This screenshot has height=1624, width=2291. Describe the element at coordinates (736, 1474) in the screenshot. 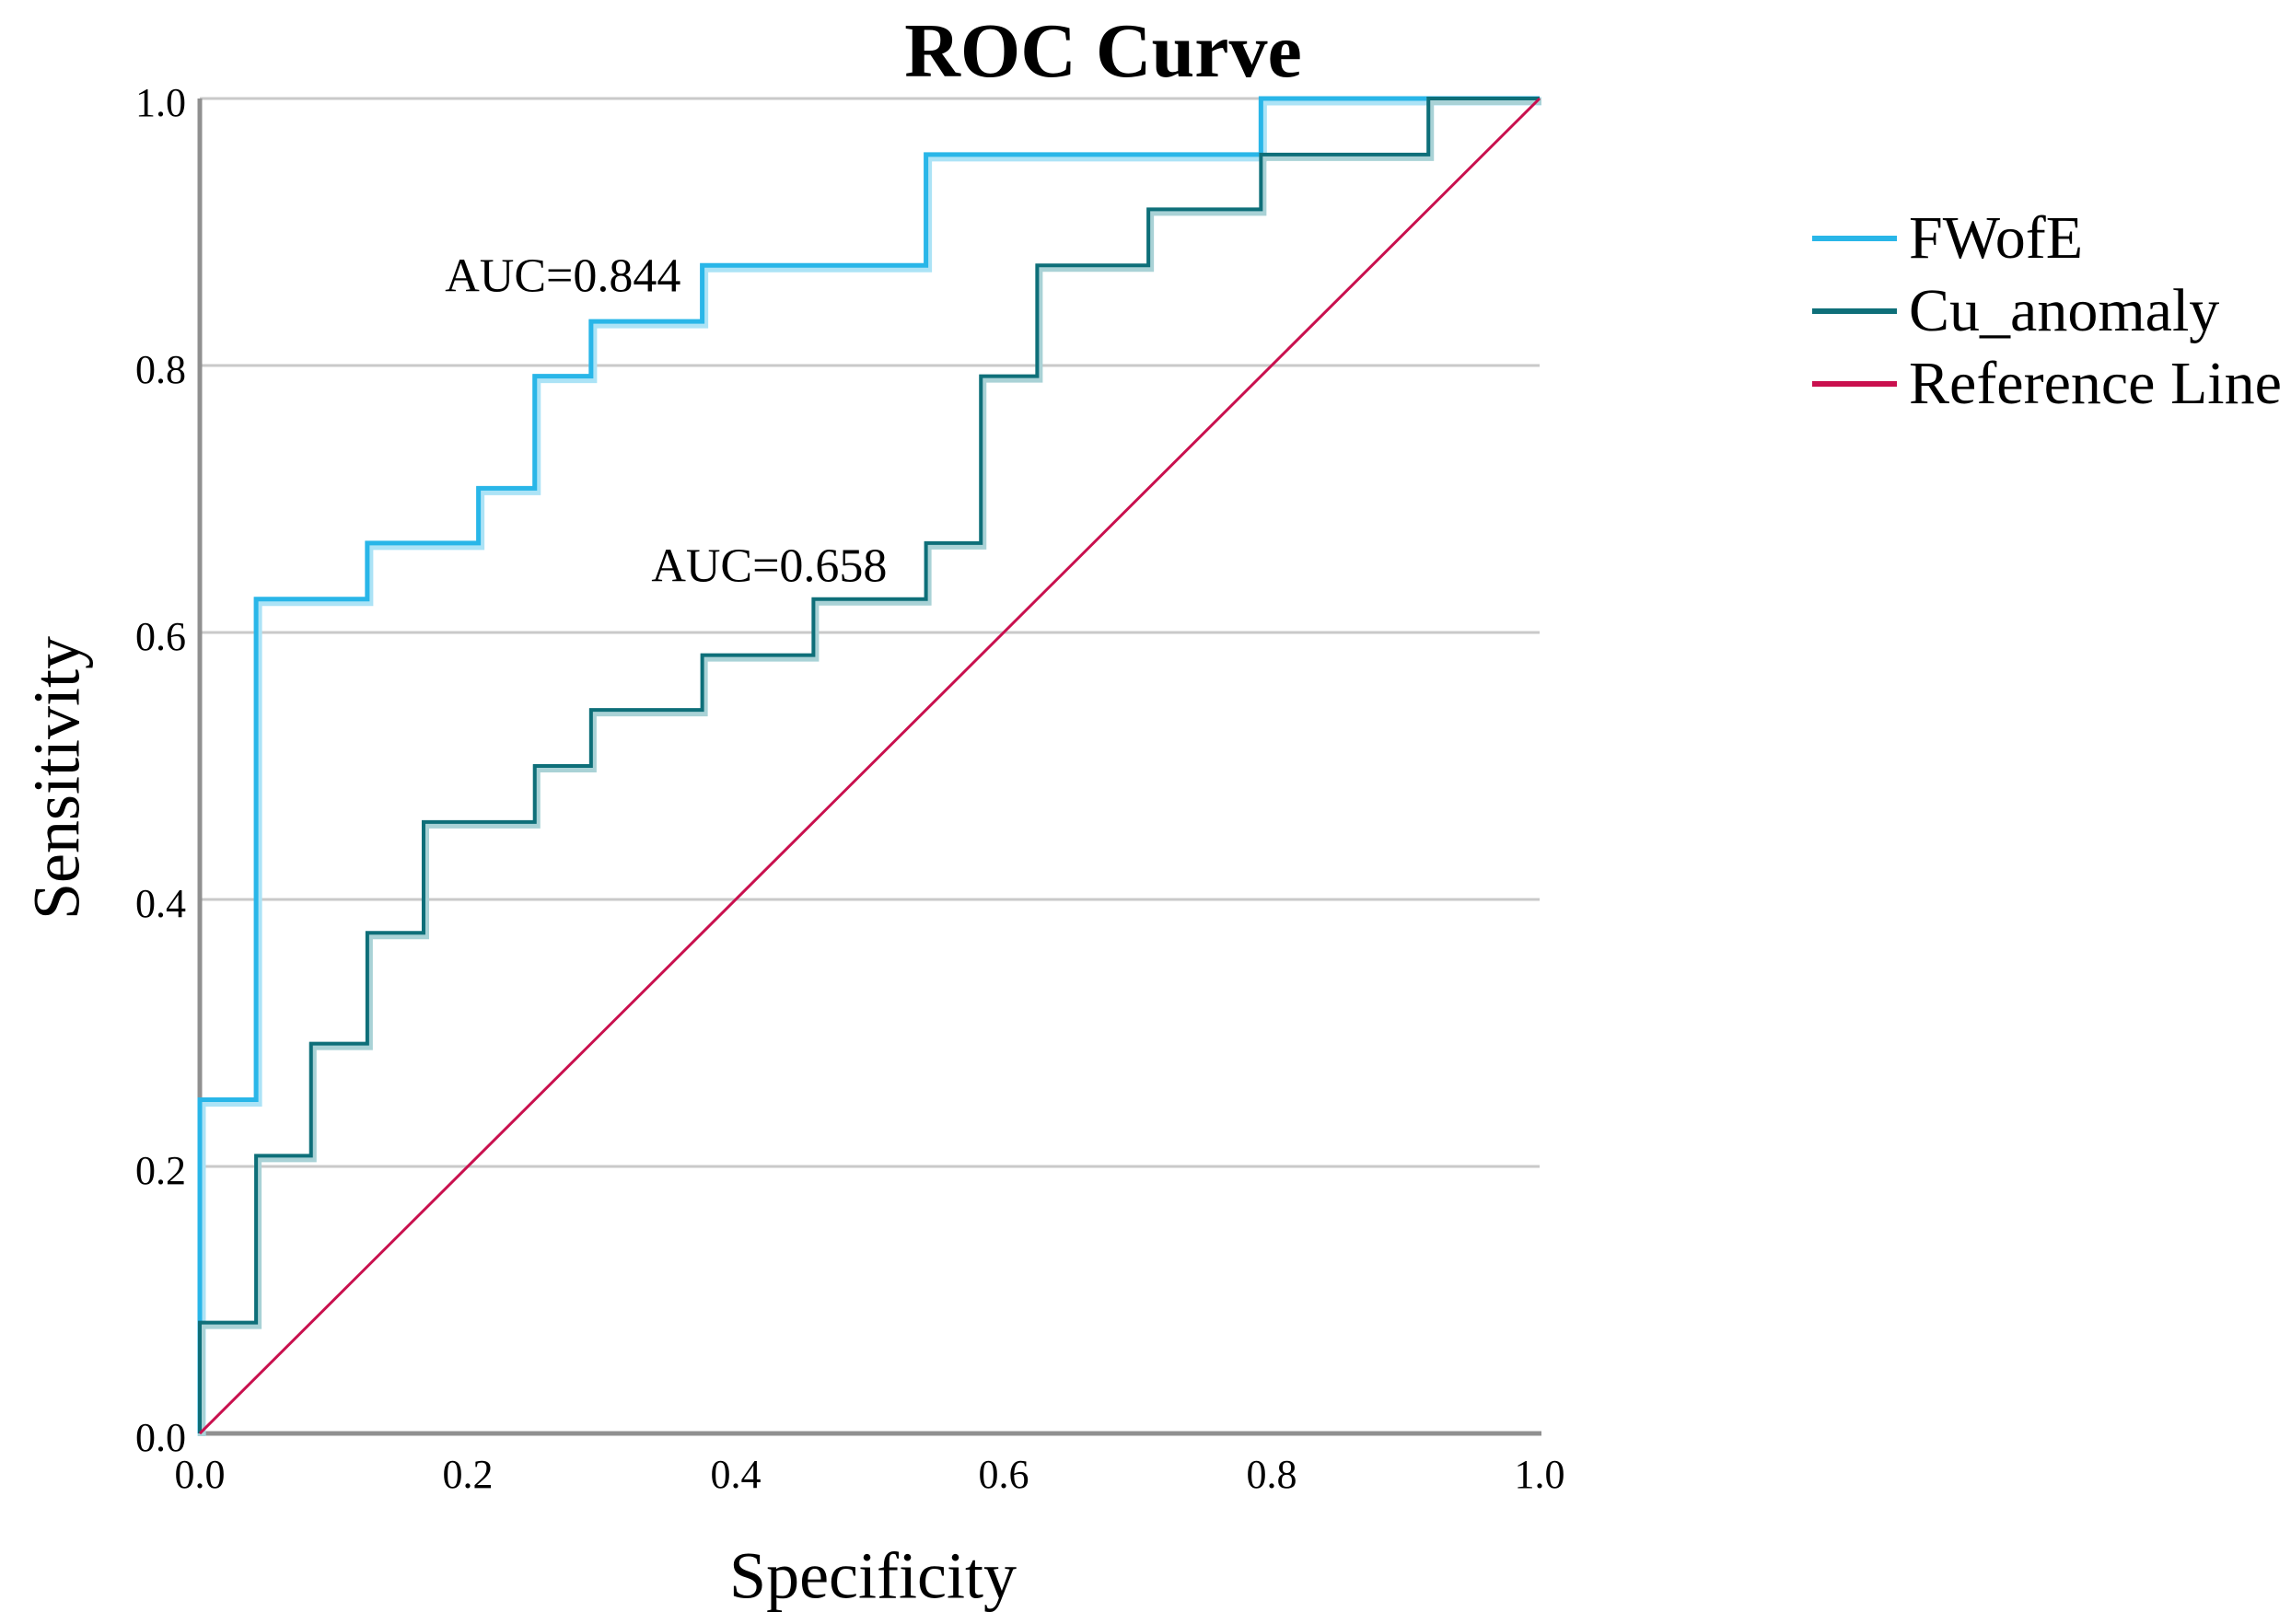

I see `x-tick-label: 0.4` at that location.